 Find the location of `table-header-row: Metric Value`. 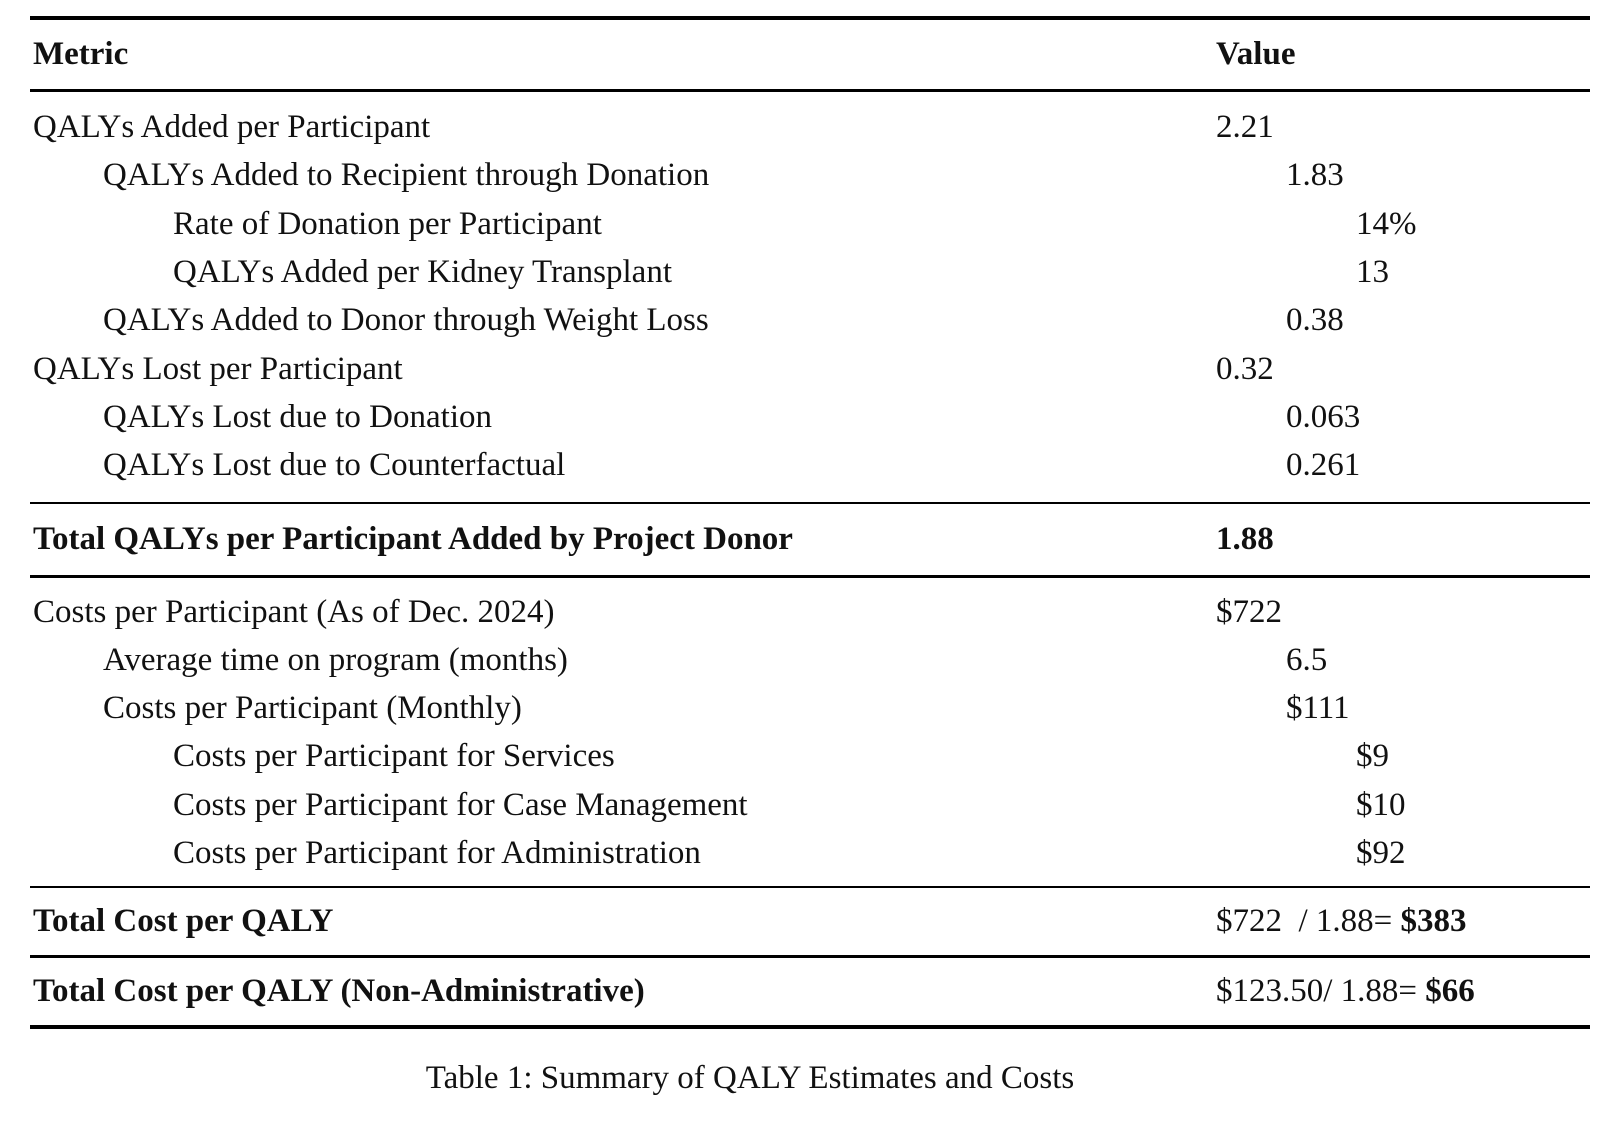

table-header-row: Metric Value is located at coordinates (810, 54).